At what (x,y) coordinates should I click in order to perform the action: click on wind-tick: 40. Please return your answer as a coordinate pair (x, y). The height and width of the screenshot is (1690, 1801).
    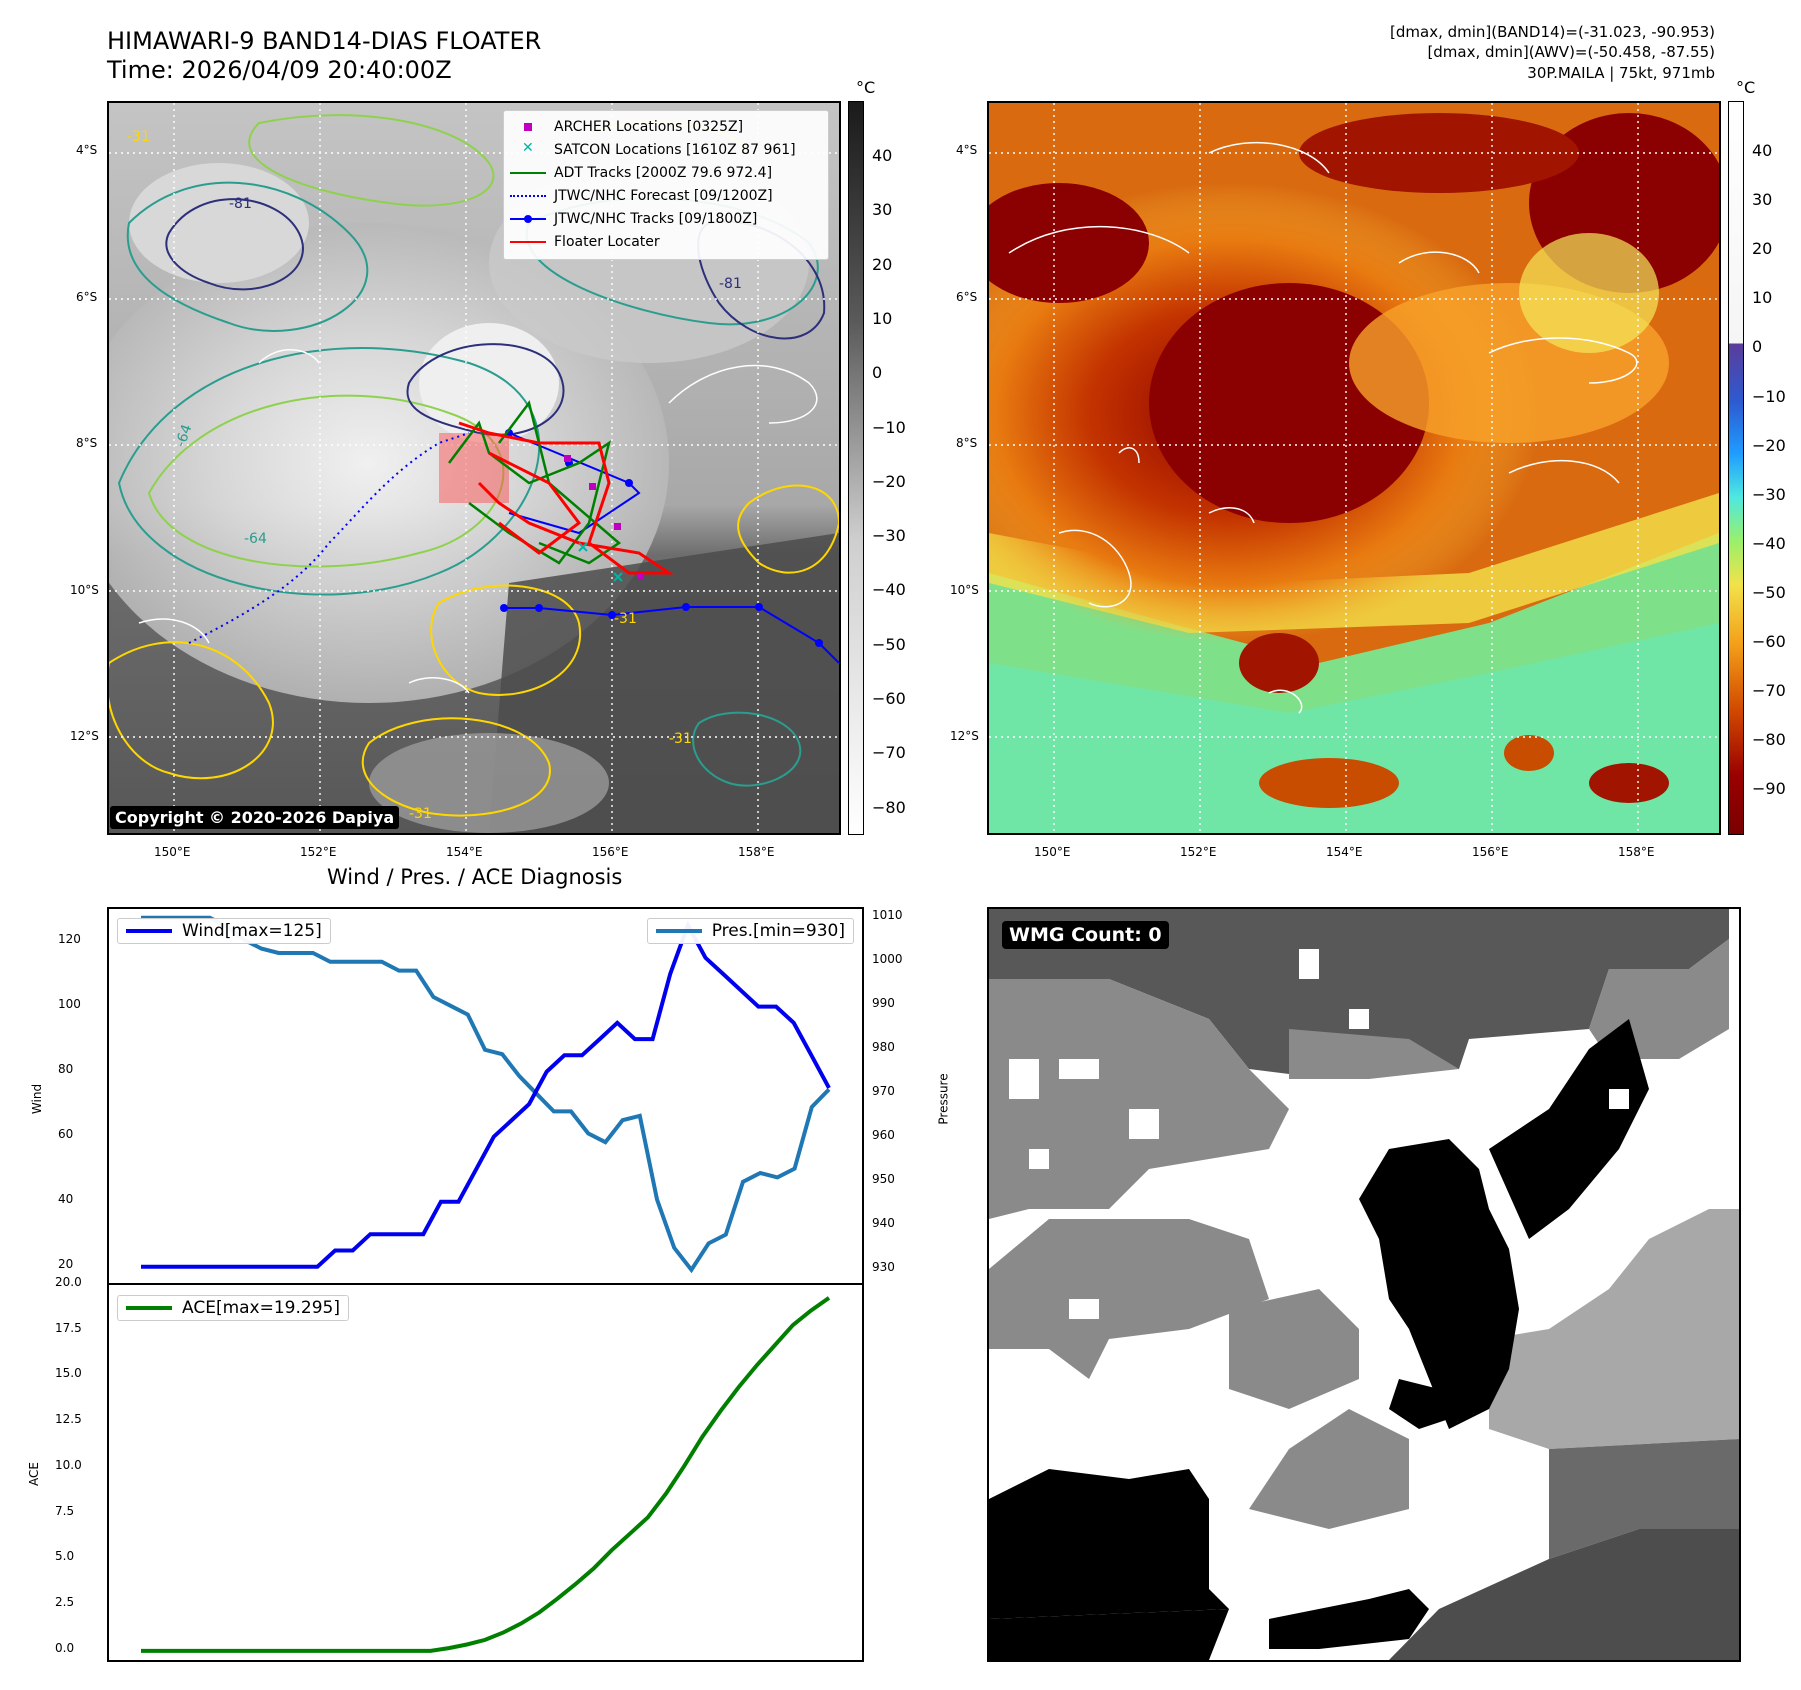
    Looking at the image, I should click on (66, 1198).